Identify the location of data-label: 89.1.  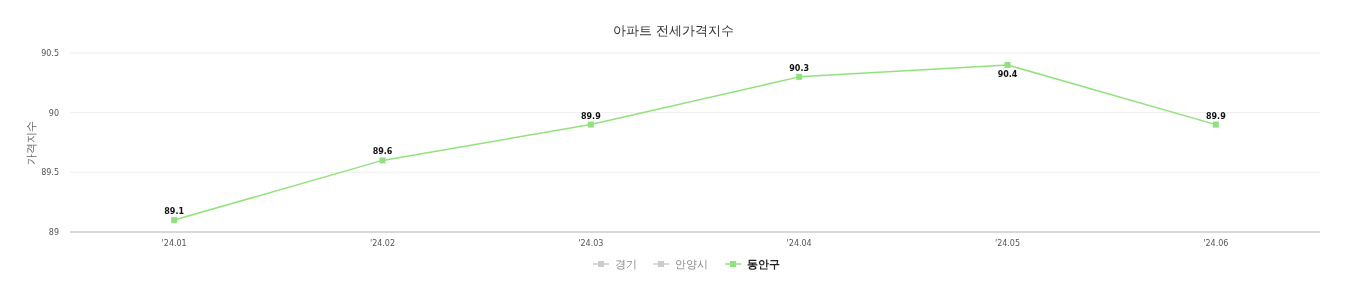
(174, 212).